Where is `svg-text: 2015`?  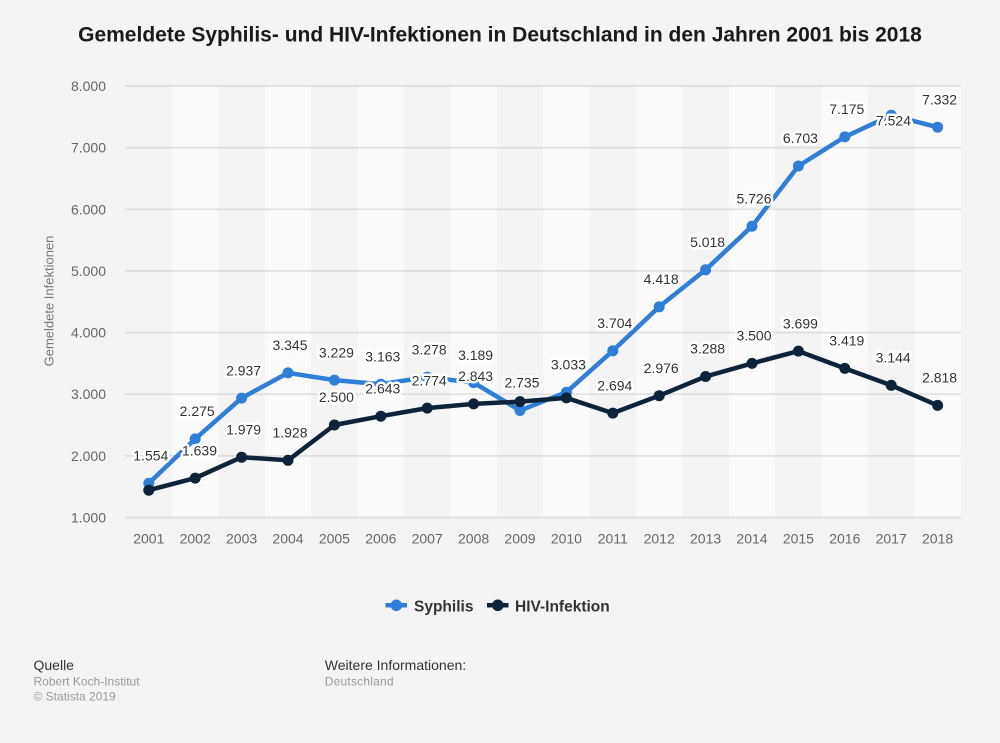
svg-text: 2015 is located at coordinates (798, 539).